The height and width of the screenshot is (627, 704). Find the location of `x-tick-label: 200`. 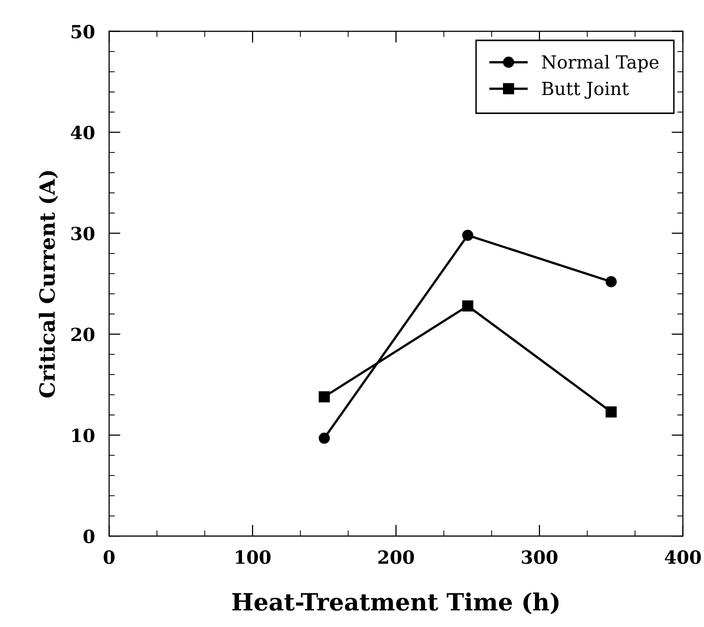

x-tick-label: 200 is located at coordinates (396, 557).